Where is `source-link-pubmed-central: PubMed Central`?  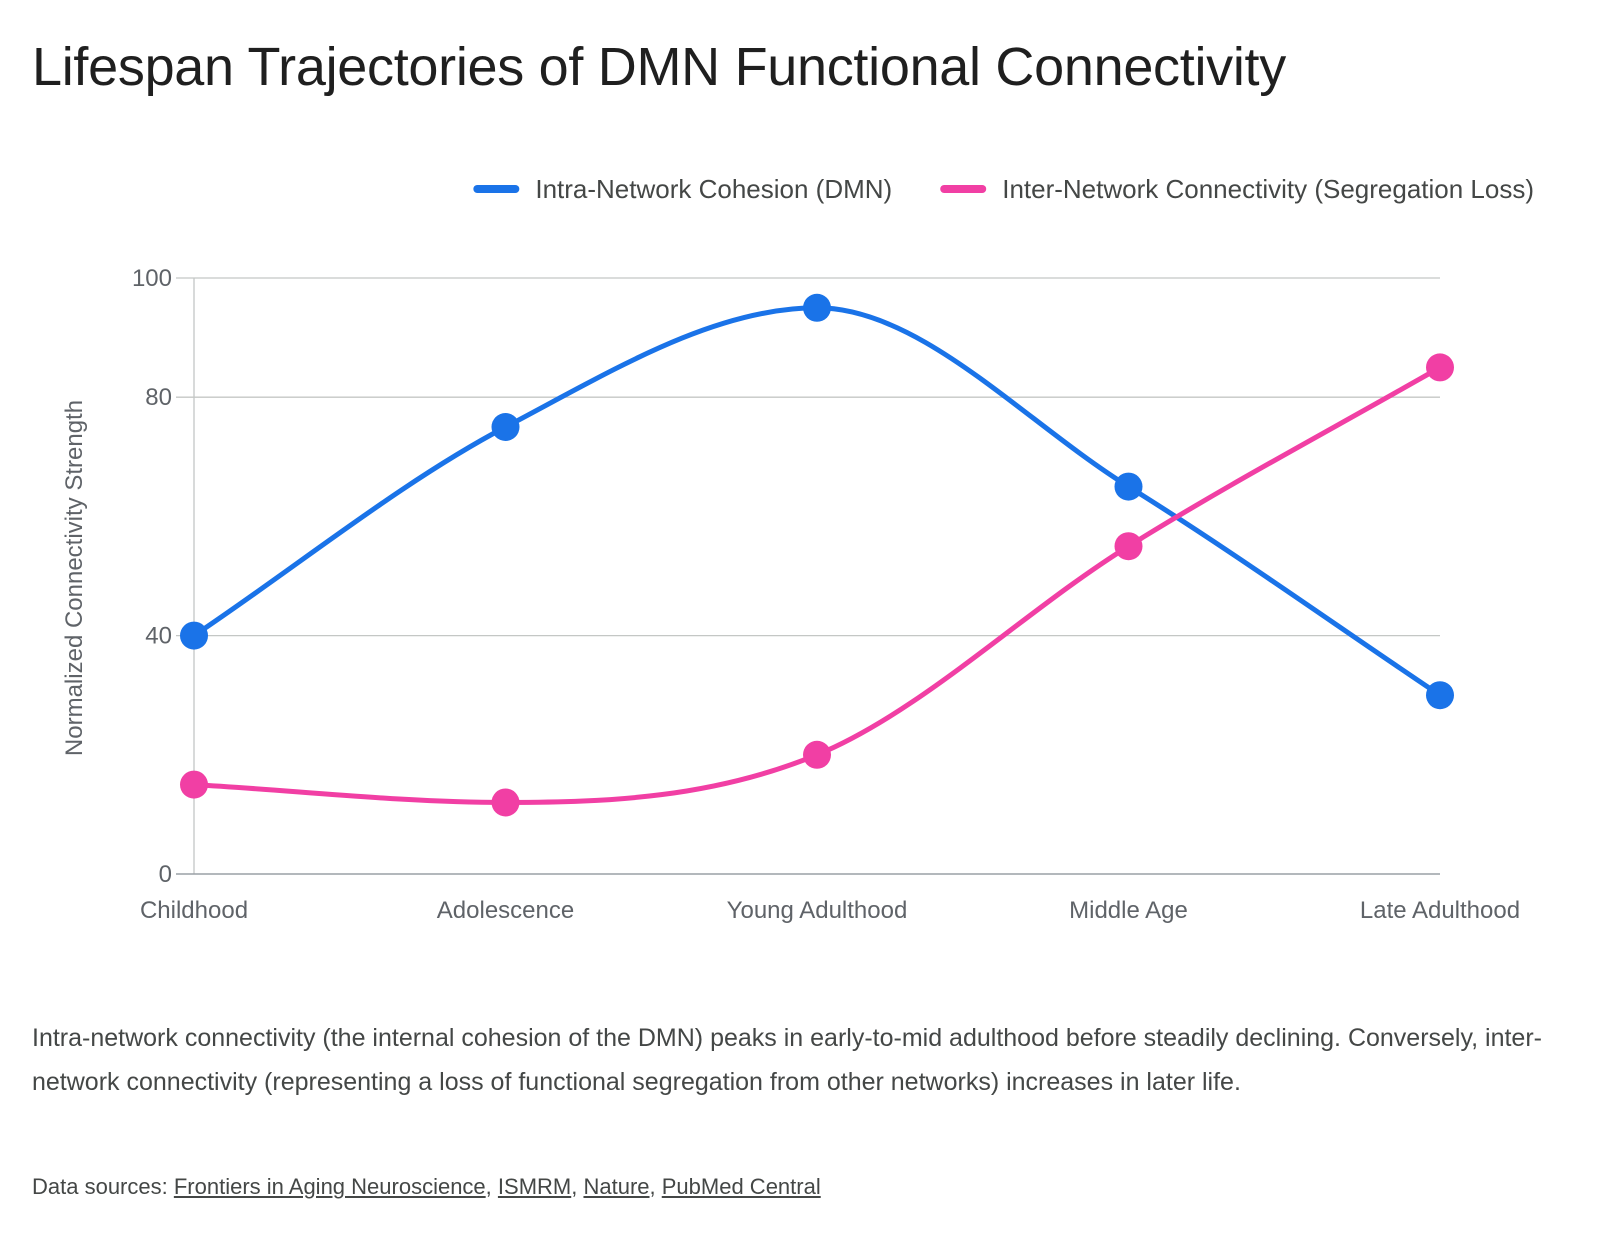 source-link-pubmed-central: PubMed Central is located at coordinates (741, 1186).